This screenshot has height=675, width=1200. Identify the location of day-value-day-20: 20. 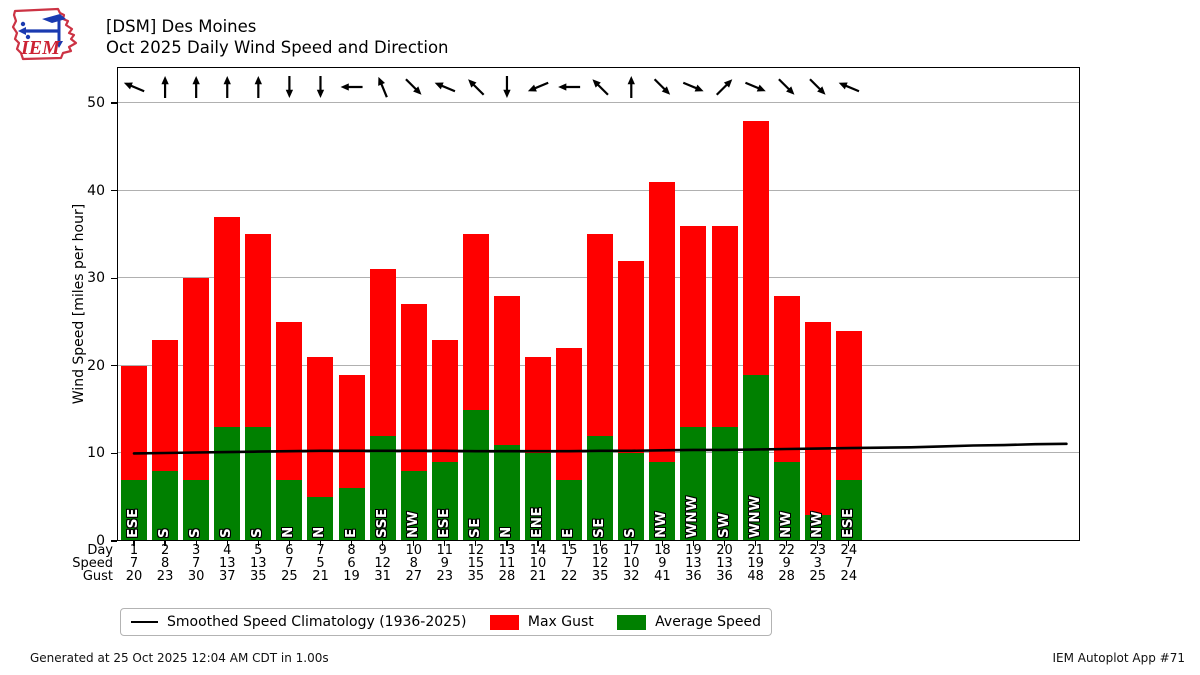
(724, 550).